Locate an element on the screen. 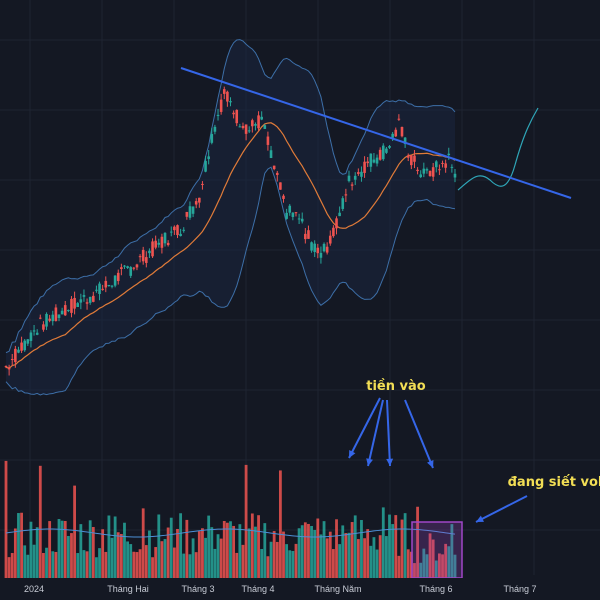  arrow-4-head is located at coordinates (430, 464).